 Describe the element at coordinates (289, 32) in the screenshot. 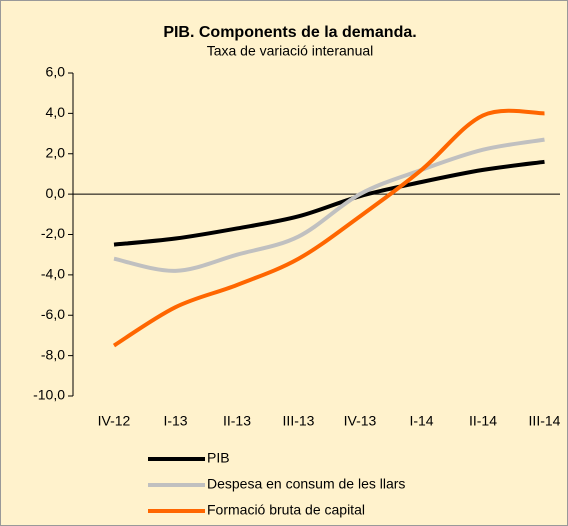

I see `chart-title: PIB. Components de la demanda.` at that location.